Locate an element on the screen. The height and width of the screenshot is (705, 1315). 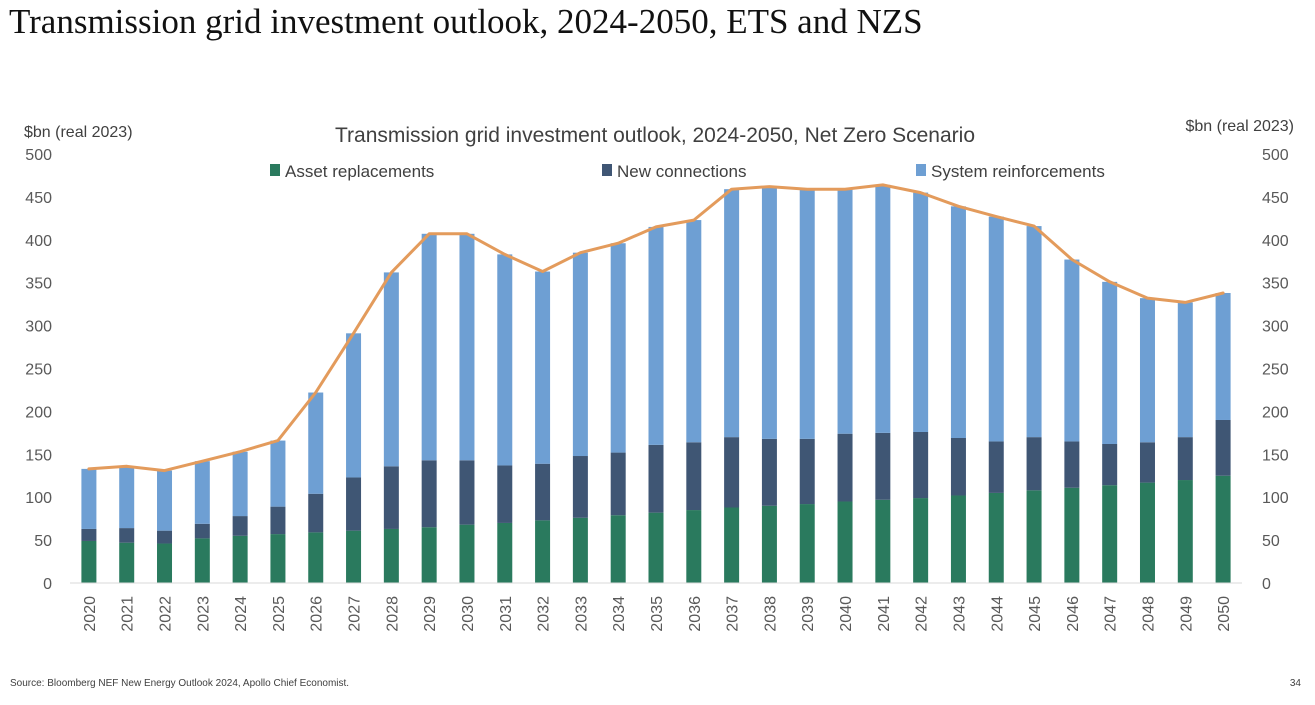
x-tick-label: 2035 is located at coordinates (657, 614).